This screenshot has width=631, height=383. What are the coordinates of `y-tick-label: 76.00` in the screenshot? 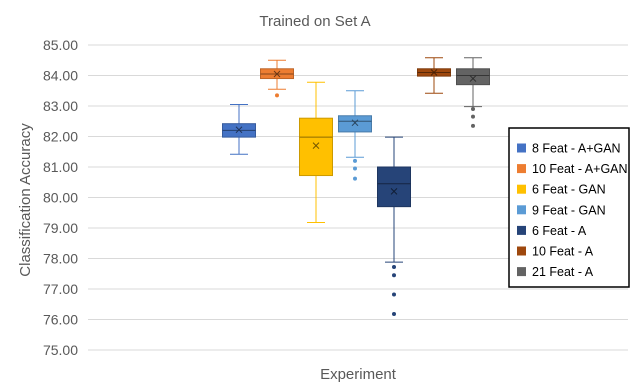 It's located at (60, 320).